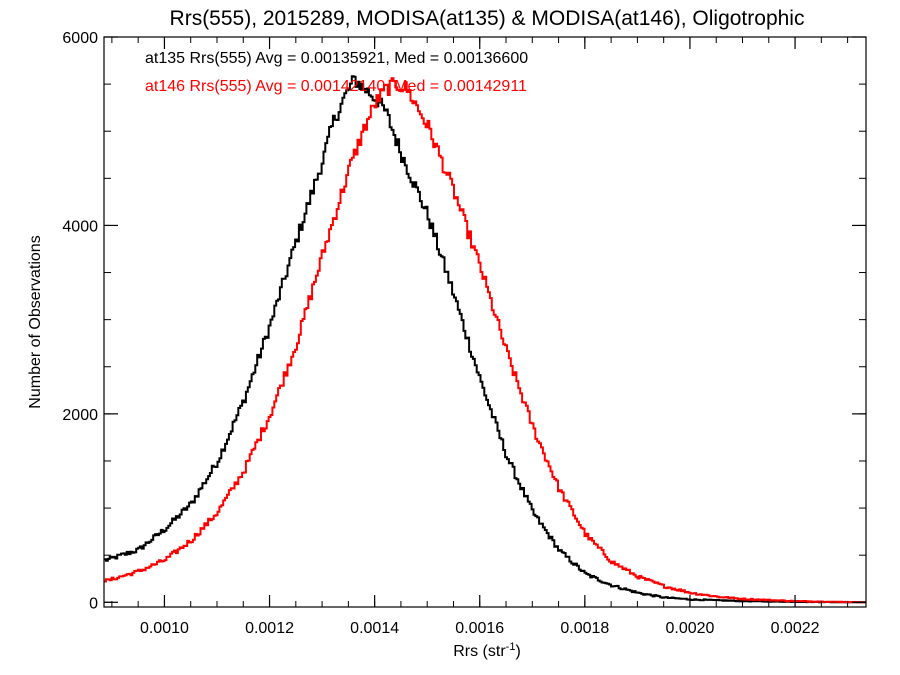 The width and height of the screenshot is (900, 675). Describe the element at coordinates (689, 628) in the screenshot. I see `x-tick-label: 0.0020` at that location.